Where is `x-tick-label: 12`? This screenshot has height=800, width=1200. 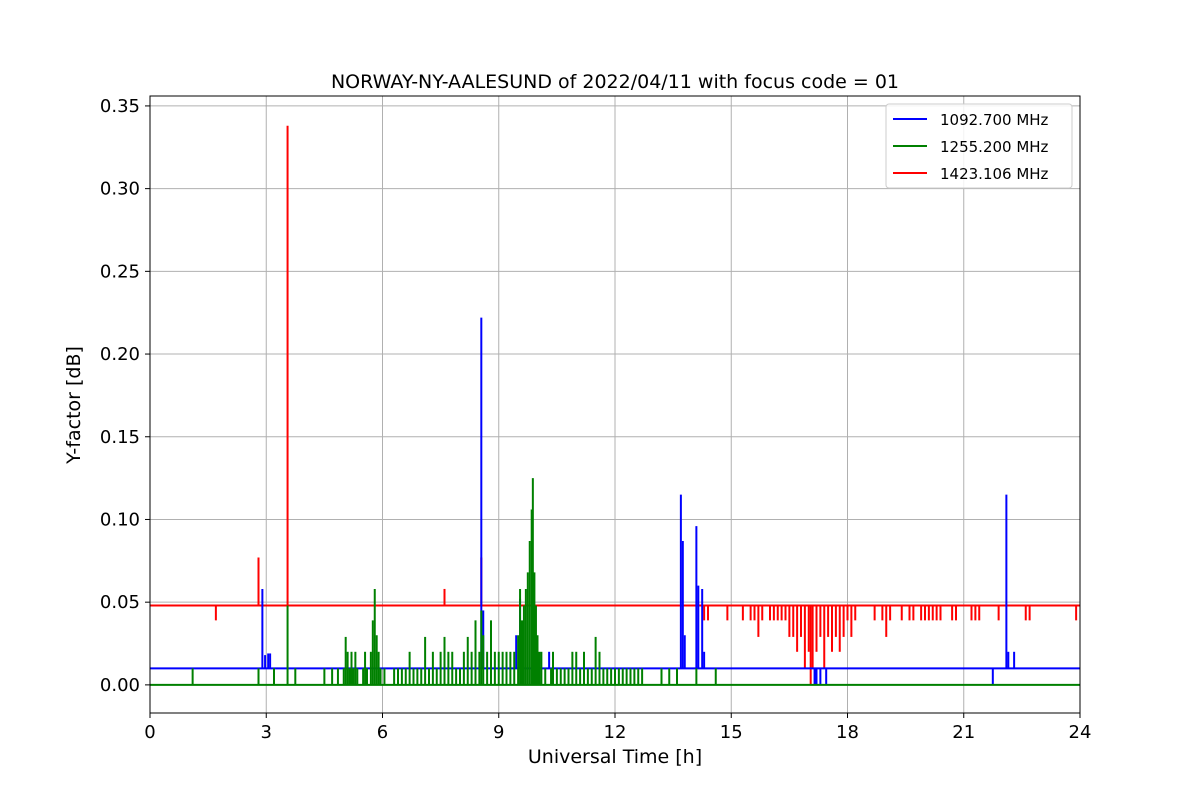
x-tick-label: 12 is located at coordinates (615, 732).